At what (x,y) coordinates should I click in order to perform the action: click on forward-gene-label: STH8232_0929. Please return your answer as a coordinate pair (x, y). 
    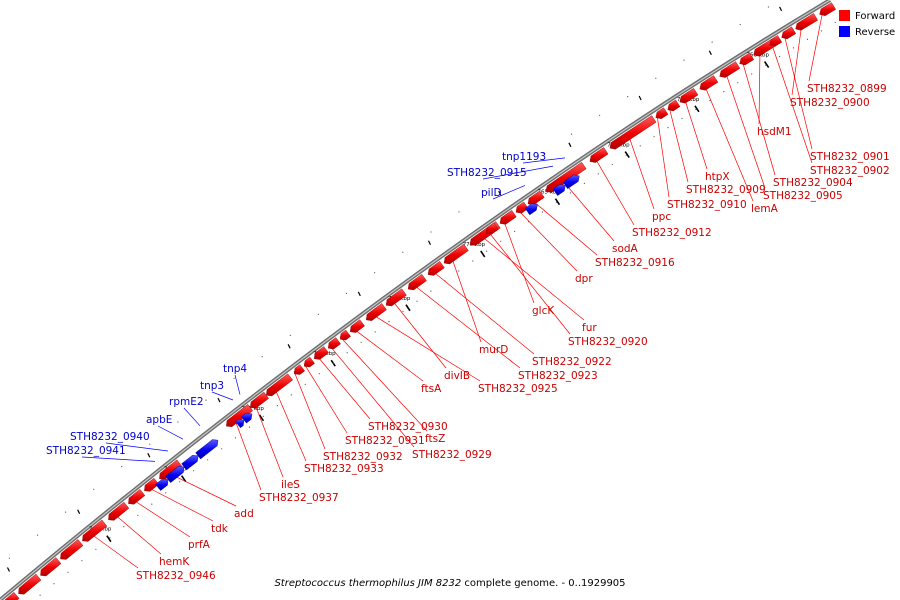
    Looking at the image, I should click on (452, 455).